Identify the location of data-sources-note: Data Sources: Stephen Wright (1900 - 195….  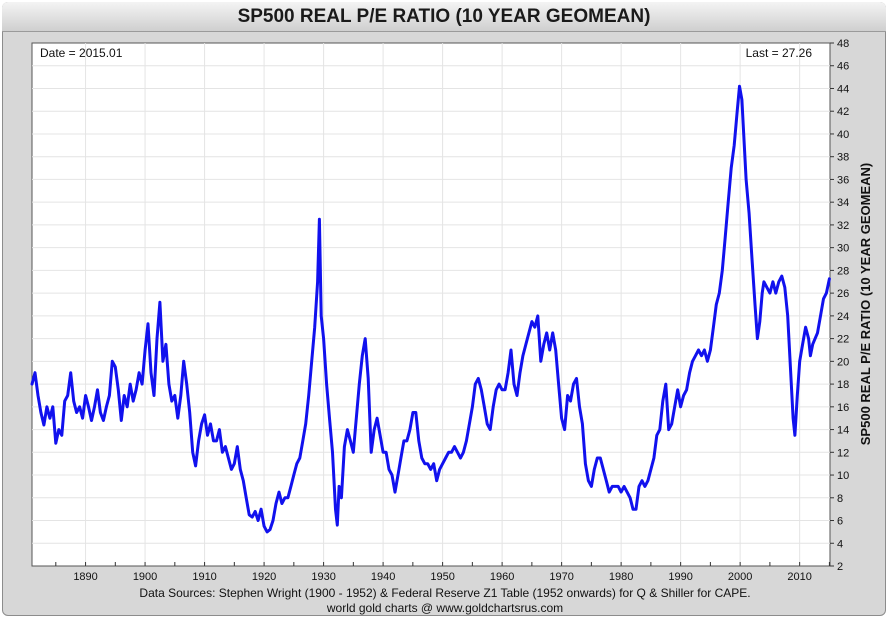
(445, 593).